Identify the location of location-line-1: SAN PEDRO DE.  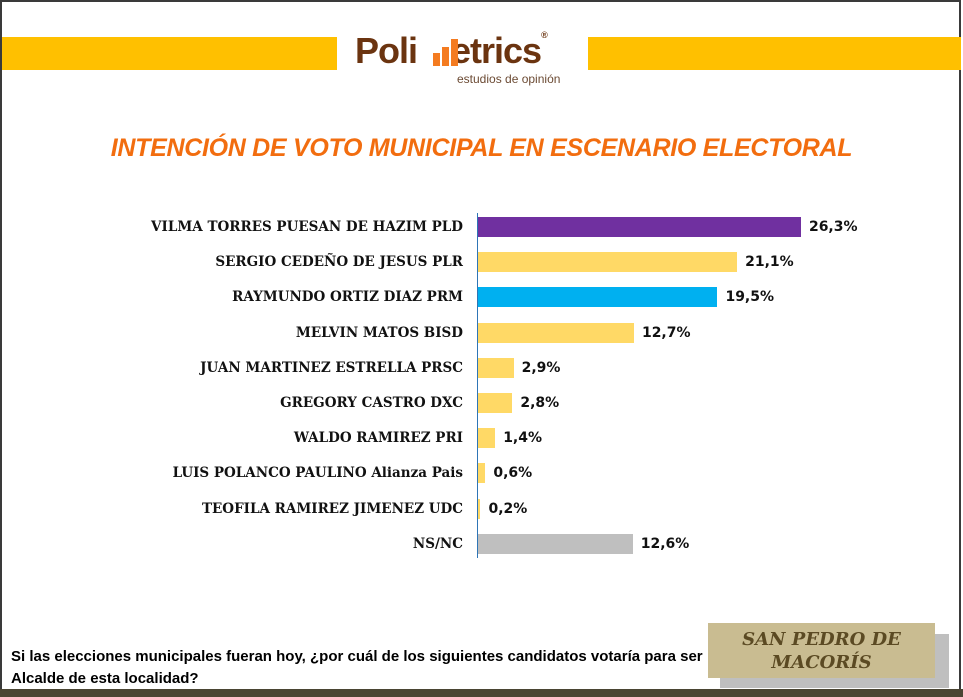
(821, 639).